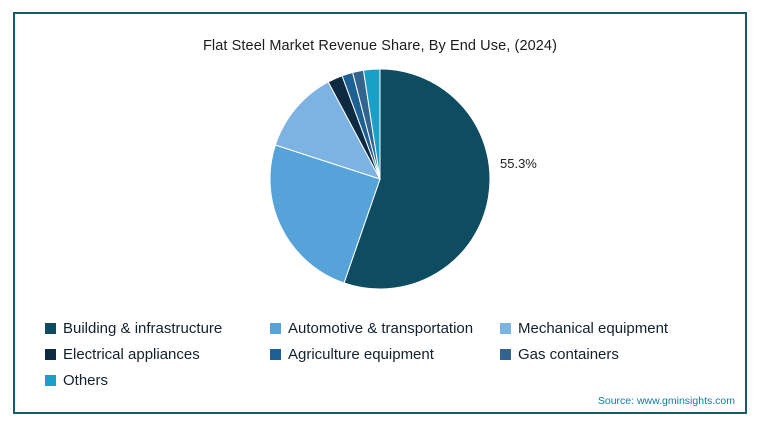  I want to click on legend-label: Gas containers, so click(568, 354).